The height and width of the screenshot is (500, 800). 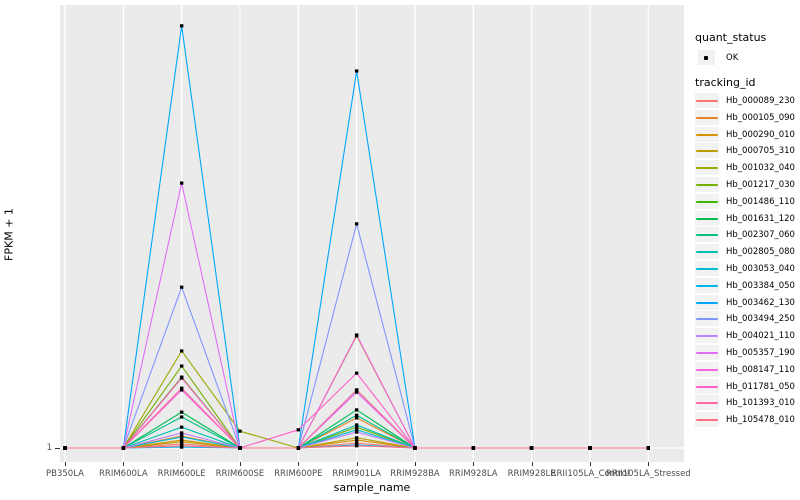 What do you see at coordinates (65, 474) in the screenshot?
I see `x-tick-label-PB350LA: PB350LA` at bounding box center [65, 474].